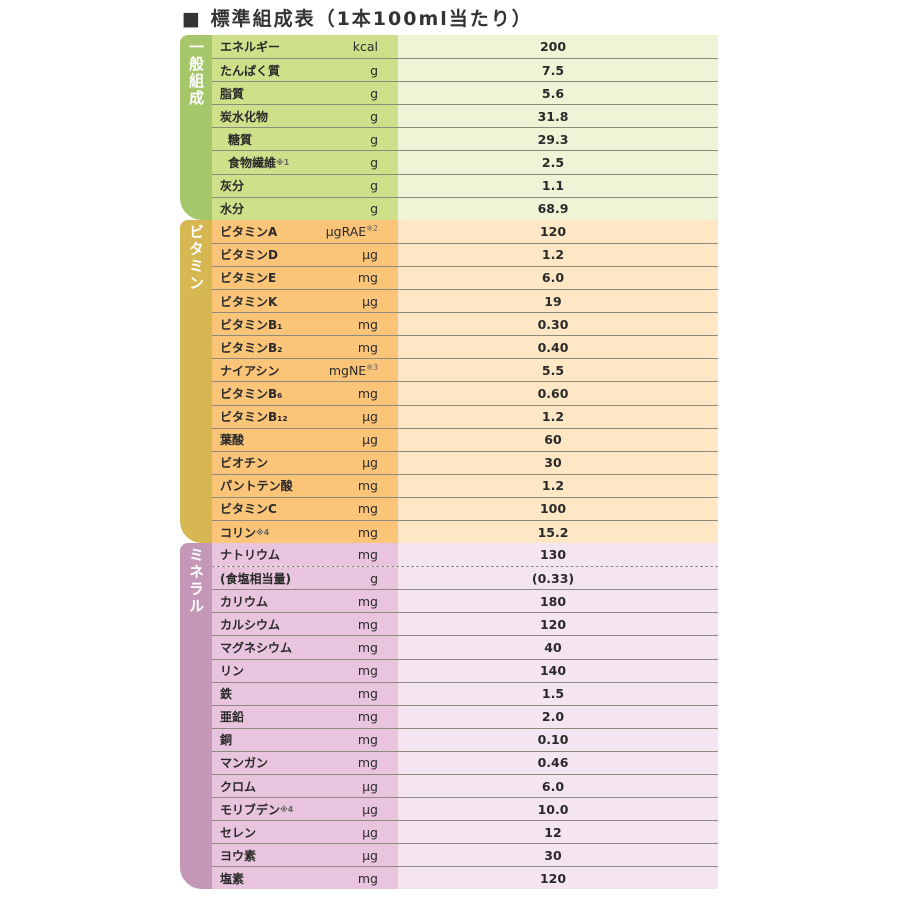 Image resolution: width=900 pixels, height=900 pixels. Describe the element at coordinates (252, 163) in the screenshot. I see `nutrient-label: 食物繊維` at that location.